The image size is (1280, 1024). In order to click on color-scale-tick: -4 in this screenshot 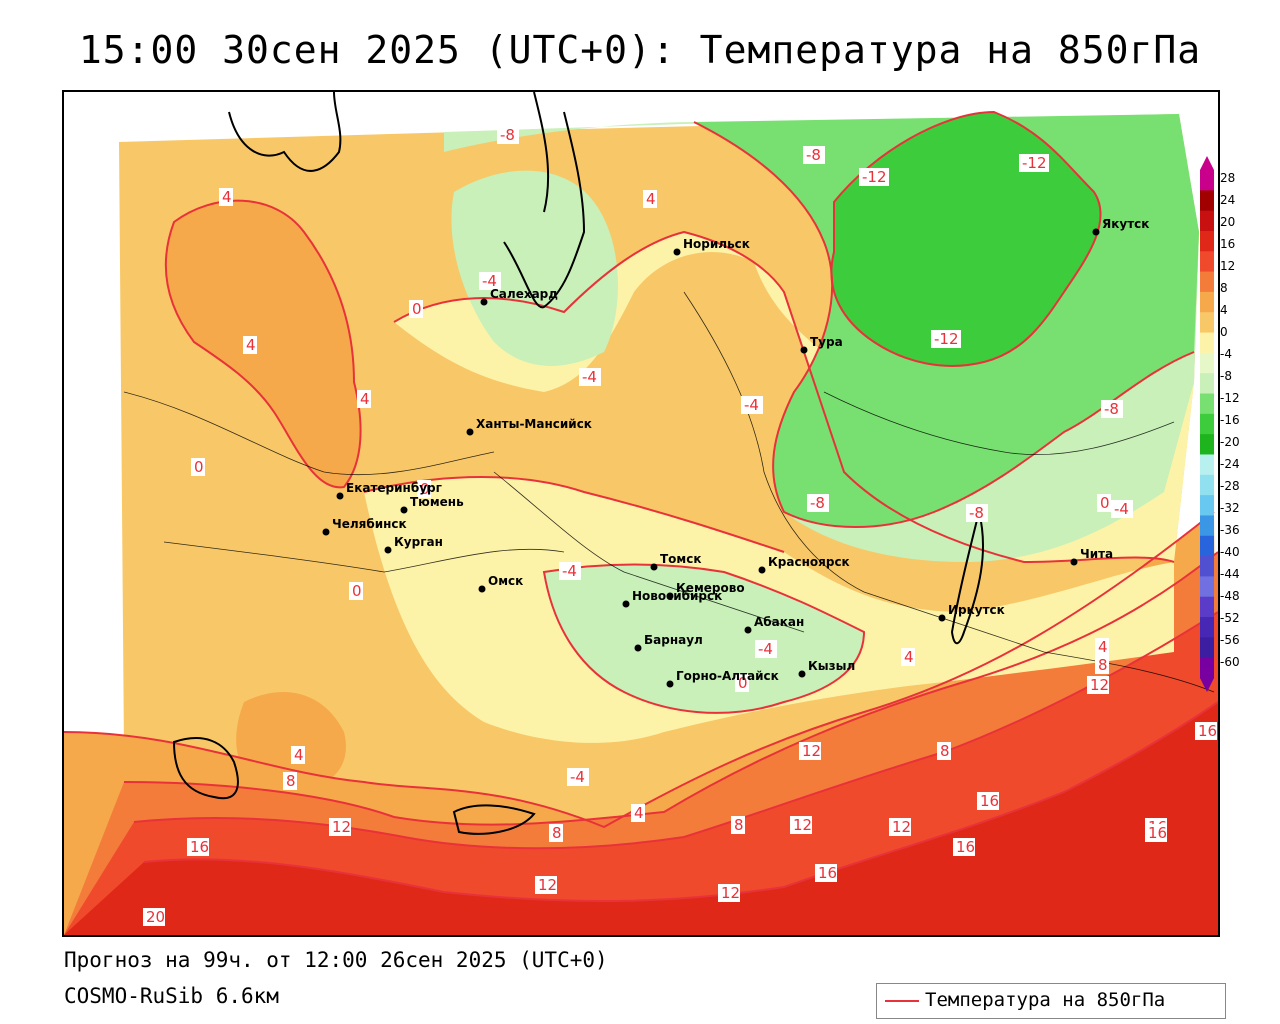, I will do `click(1226, 354)`.